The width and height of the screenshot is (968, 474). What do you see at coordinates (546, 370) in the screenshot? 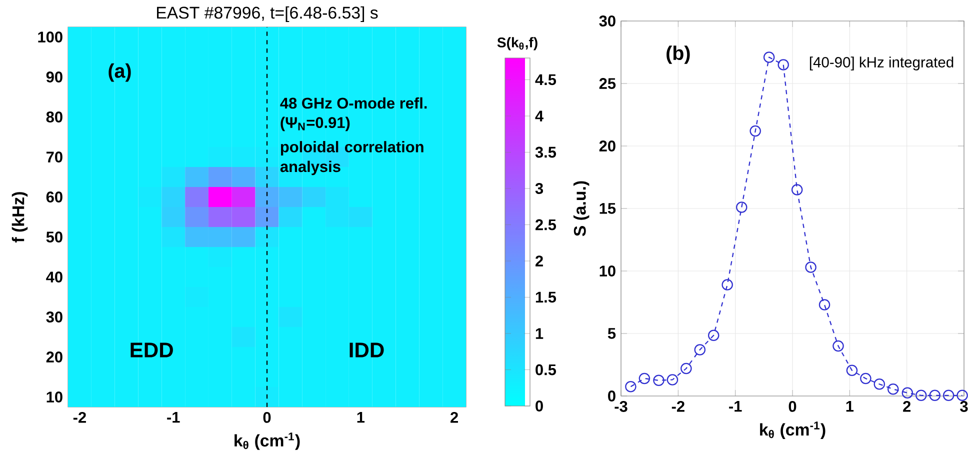
I see `color-bar-label: 0.5` at bounding box center [546, 370].